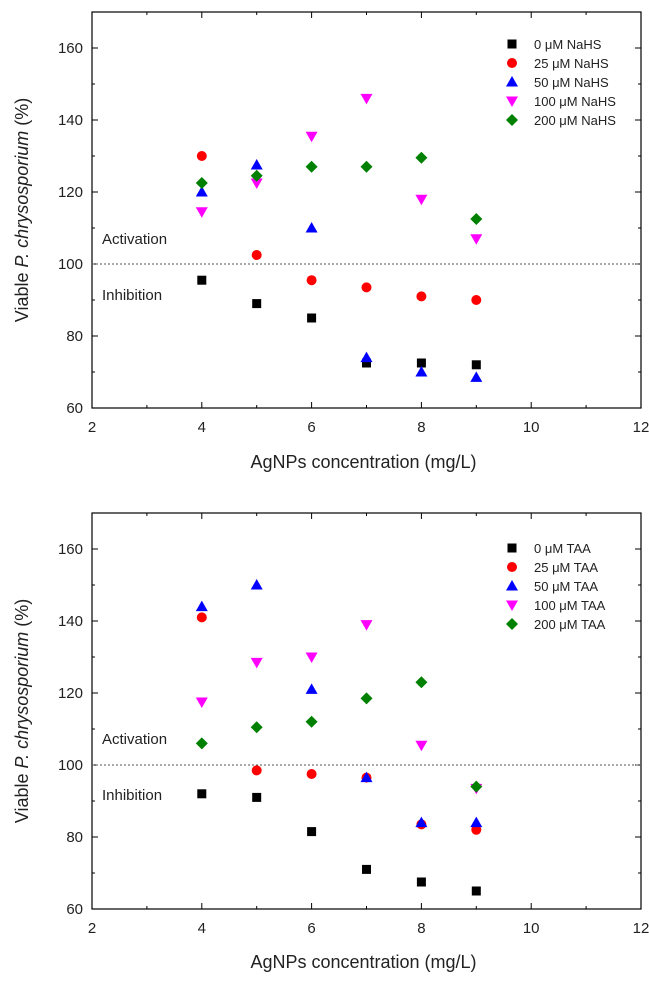 The height and width of the screenshot is (982, 649). What do you see at coordinates (70, 192) in the screenshot?
I see `y-tick-label: 120` at bounding box center [70, 192].